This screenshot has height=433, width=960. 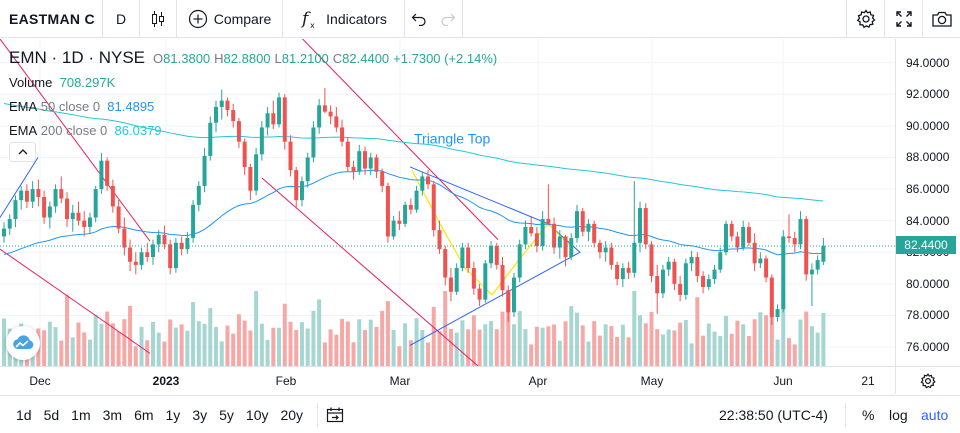 I want to click on percent-toggle: %, so click(x=868, y=414).